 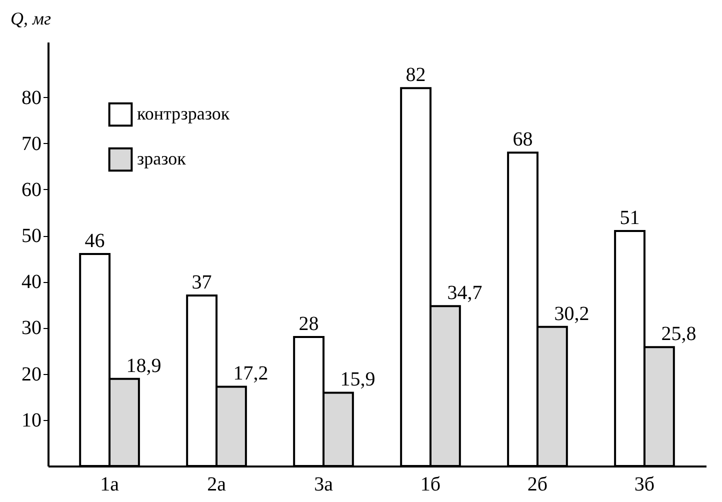 What do you see at coordinates (522, 139) in the screenshot?
I see `data-label: 68` at bounding box center [522, 139].